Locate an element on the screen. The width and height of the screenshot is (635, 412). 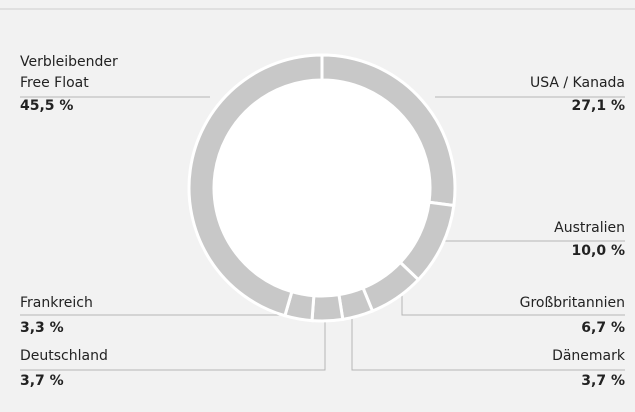
segment-value: 6,7 % is located at coordinates (603, 328).